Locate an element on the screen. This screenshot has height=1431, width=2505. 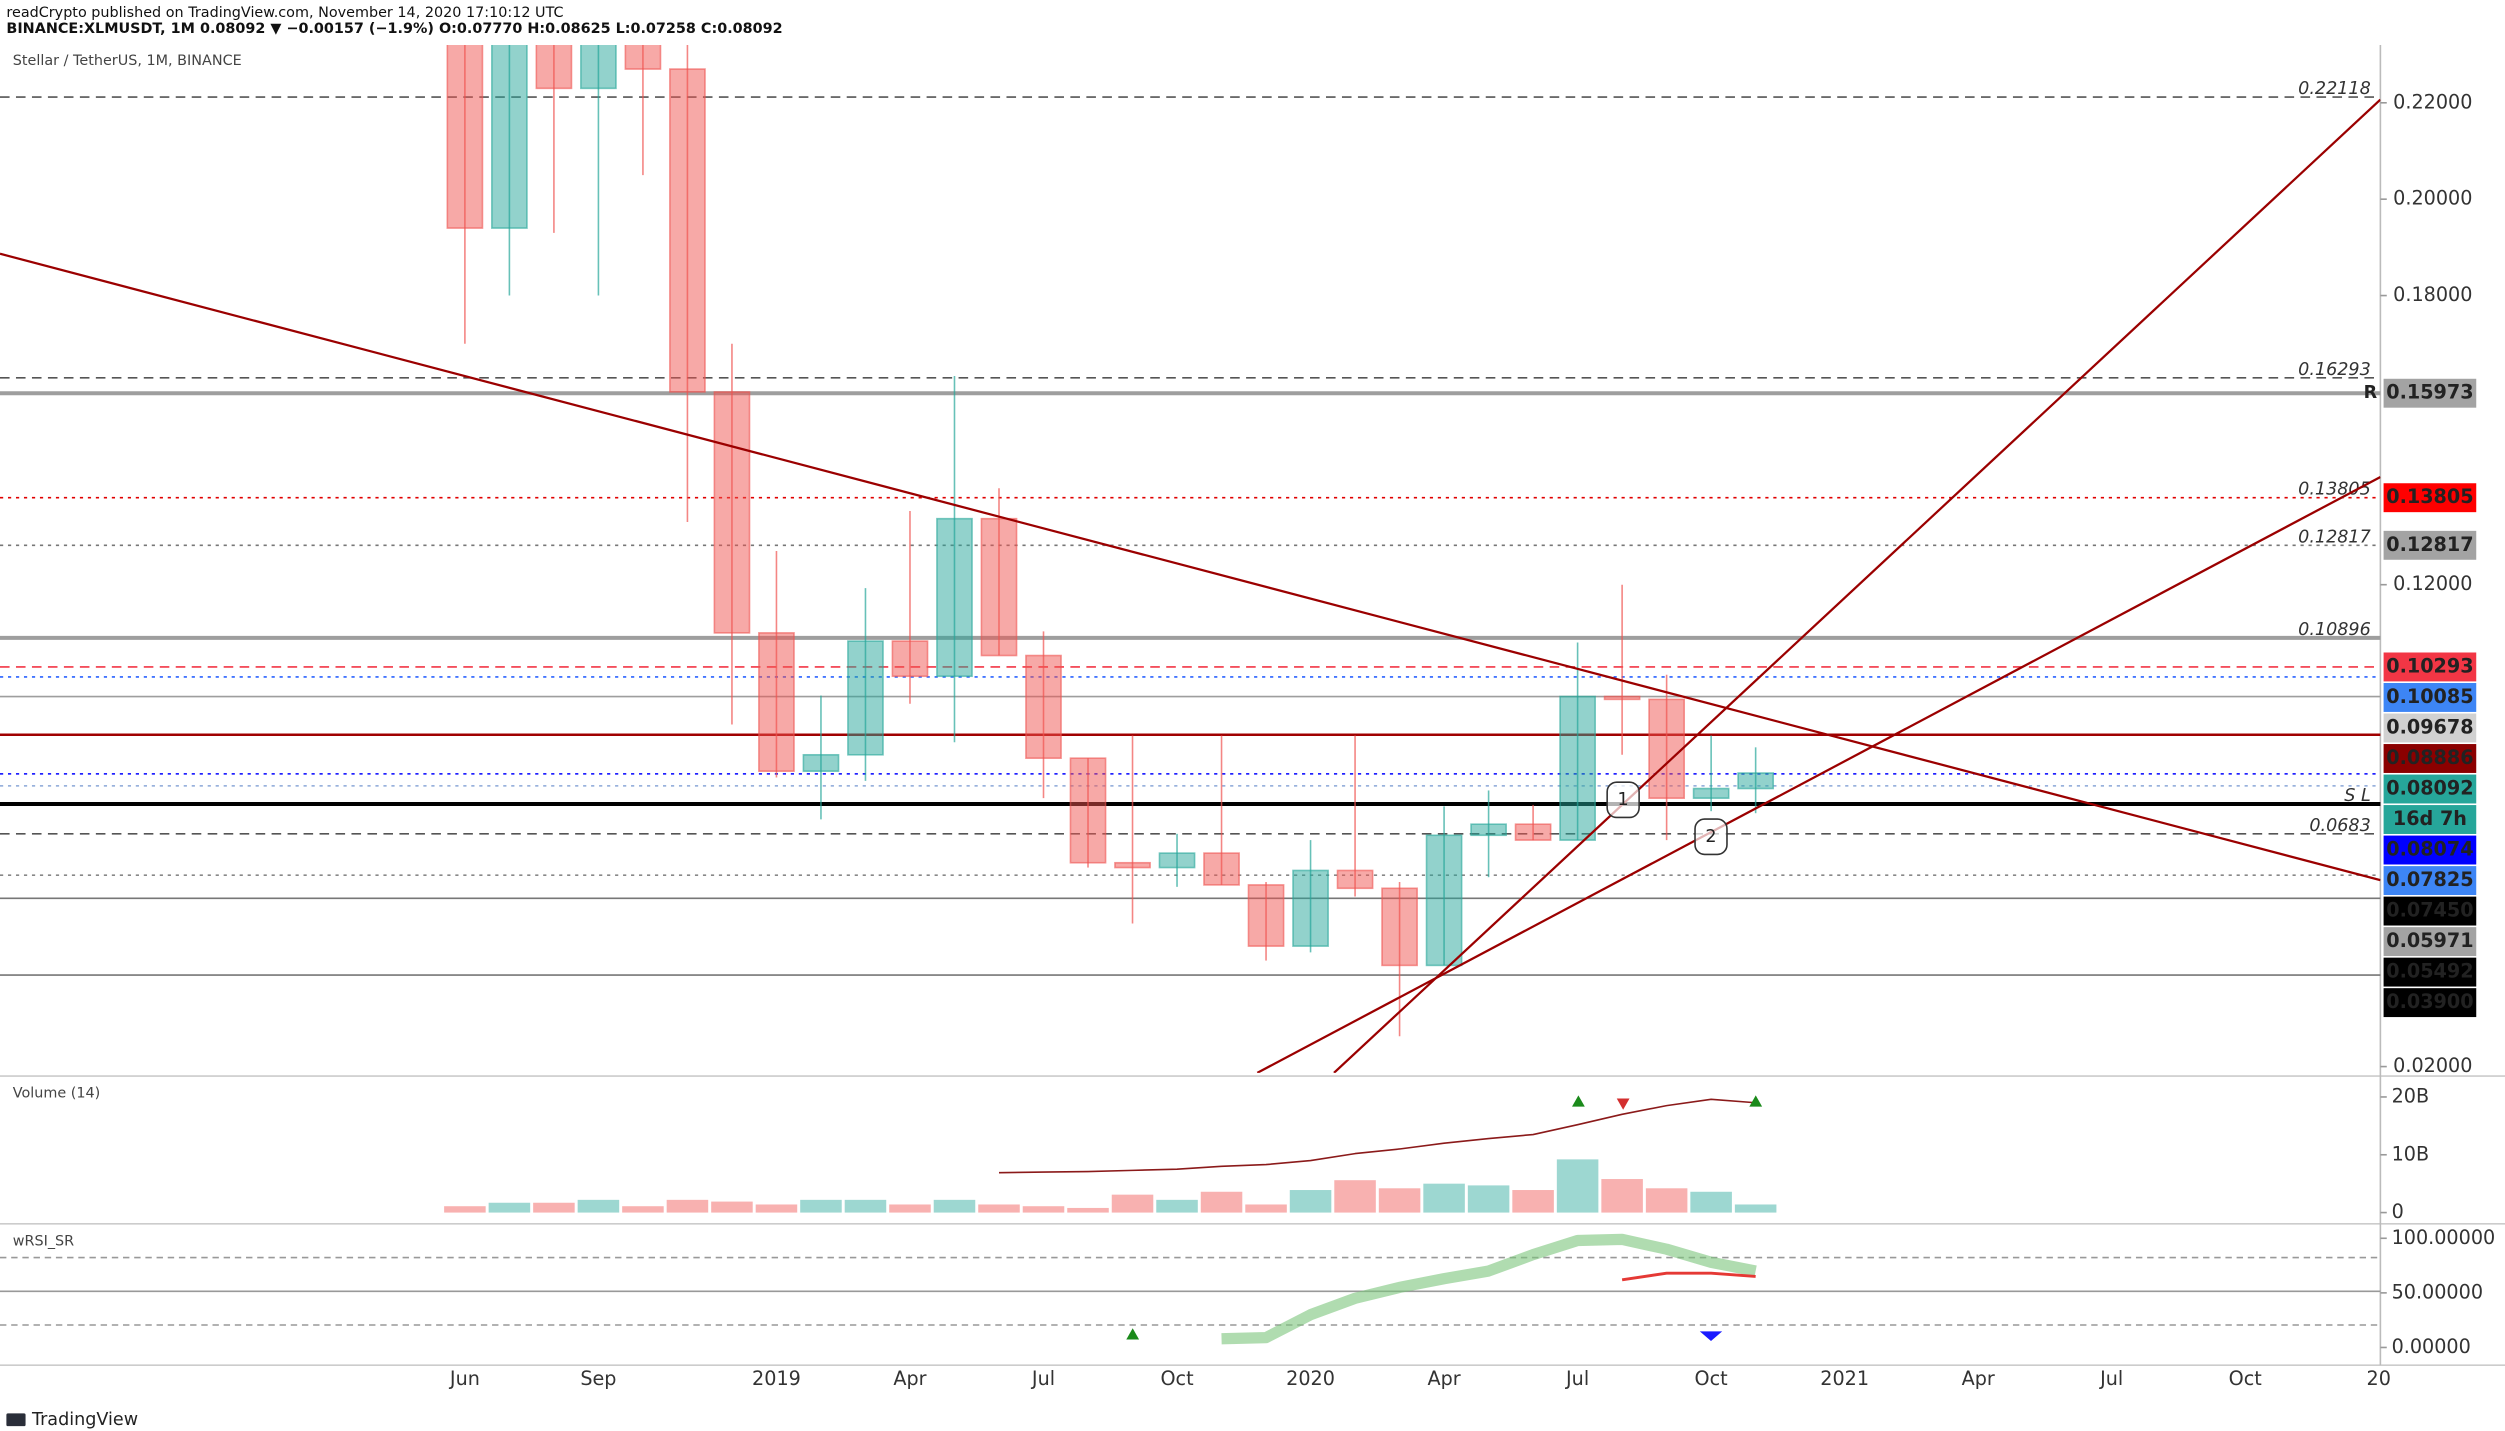
level-text: 0.22118 is located at coordinates (2334, 89).